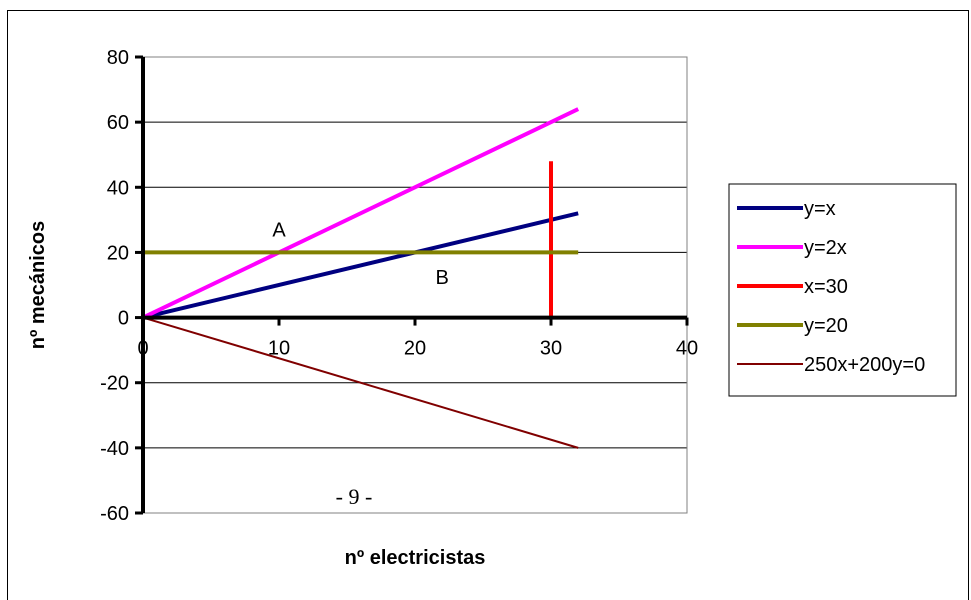  What do you see at coordinates (826, 326) in the screenshot?
I see `legend-label-4: y=20` at bounding box center [826, 326].